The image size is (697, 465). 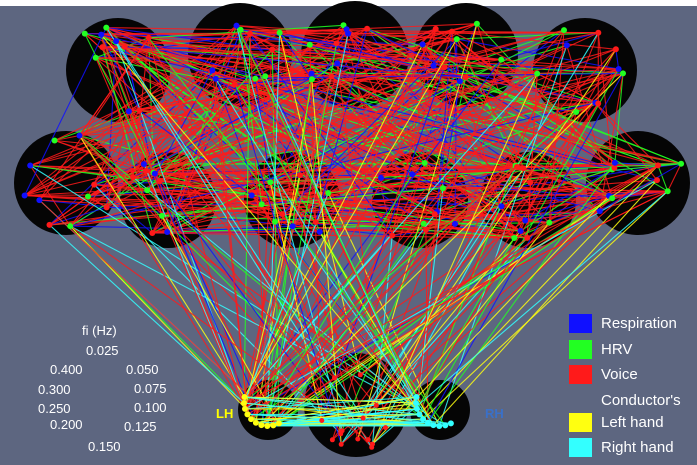 I want to click on legend-label: Left hand, so click(x=632, y=422).